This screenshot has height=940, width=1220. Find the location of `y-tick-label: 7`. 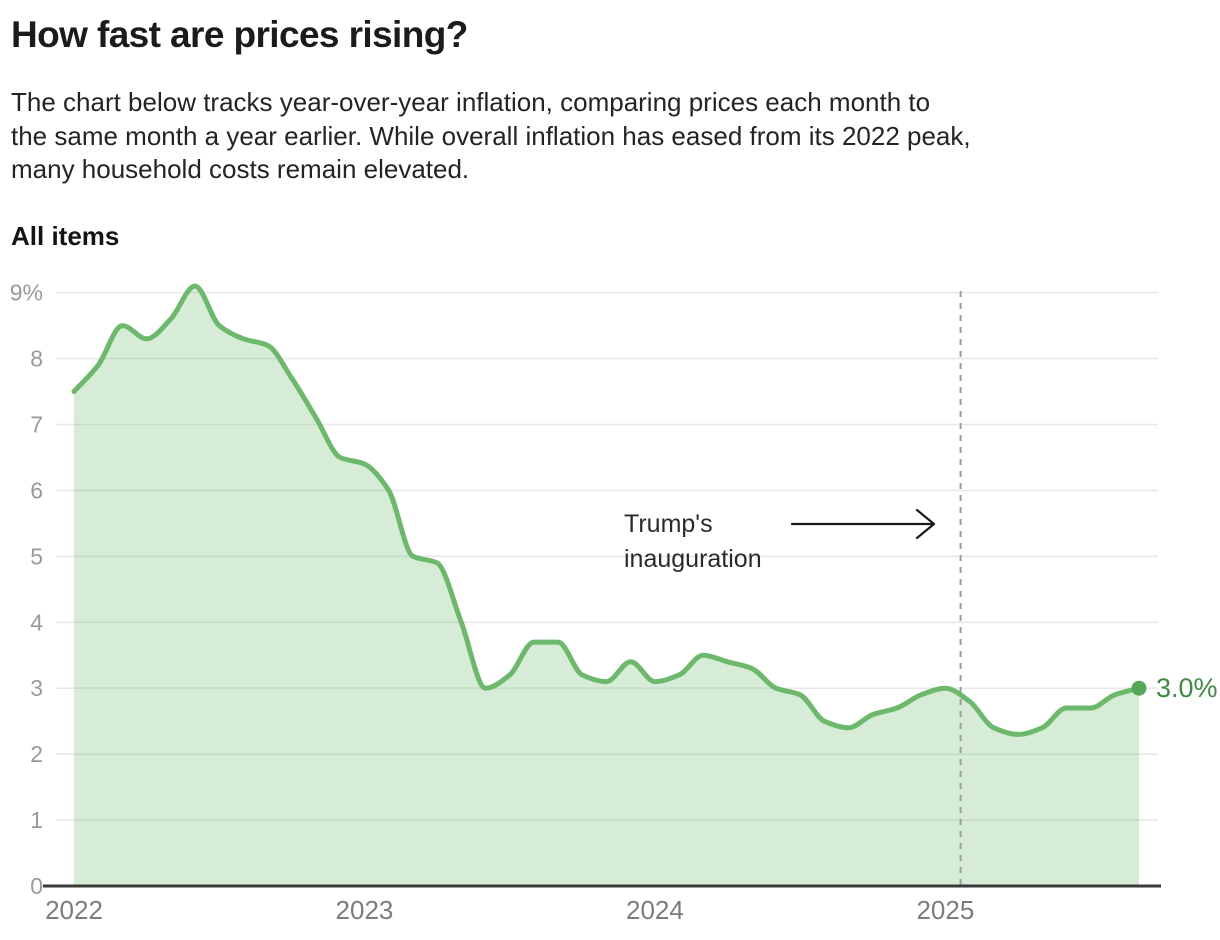

y-tick-label: 7 is located at coordinates (36, 424).